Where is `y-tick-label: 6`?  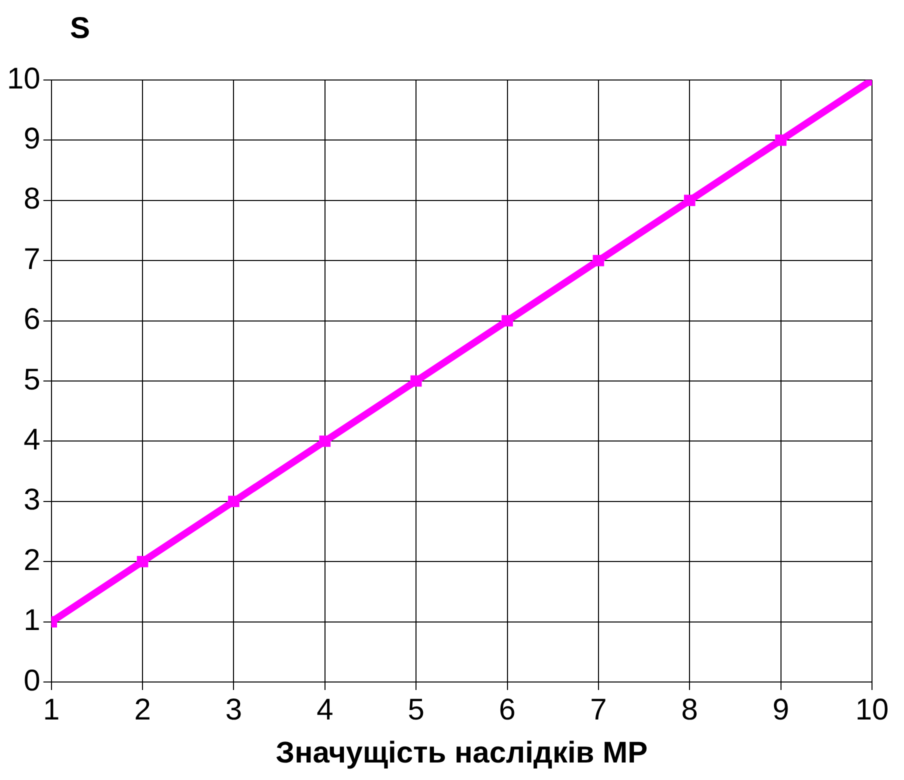
y-tick-label: 6 is located at coordinates (32, 319).